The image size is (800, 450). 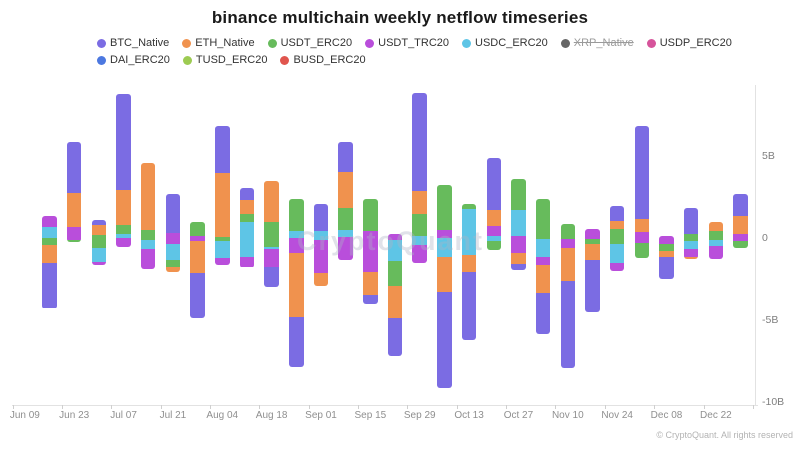 I want to click on legend-item-busd_erc20: BUSD_ERC20, so click(x=323, y=60).